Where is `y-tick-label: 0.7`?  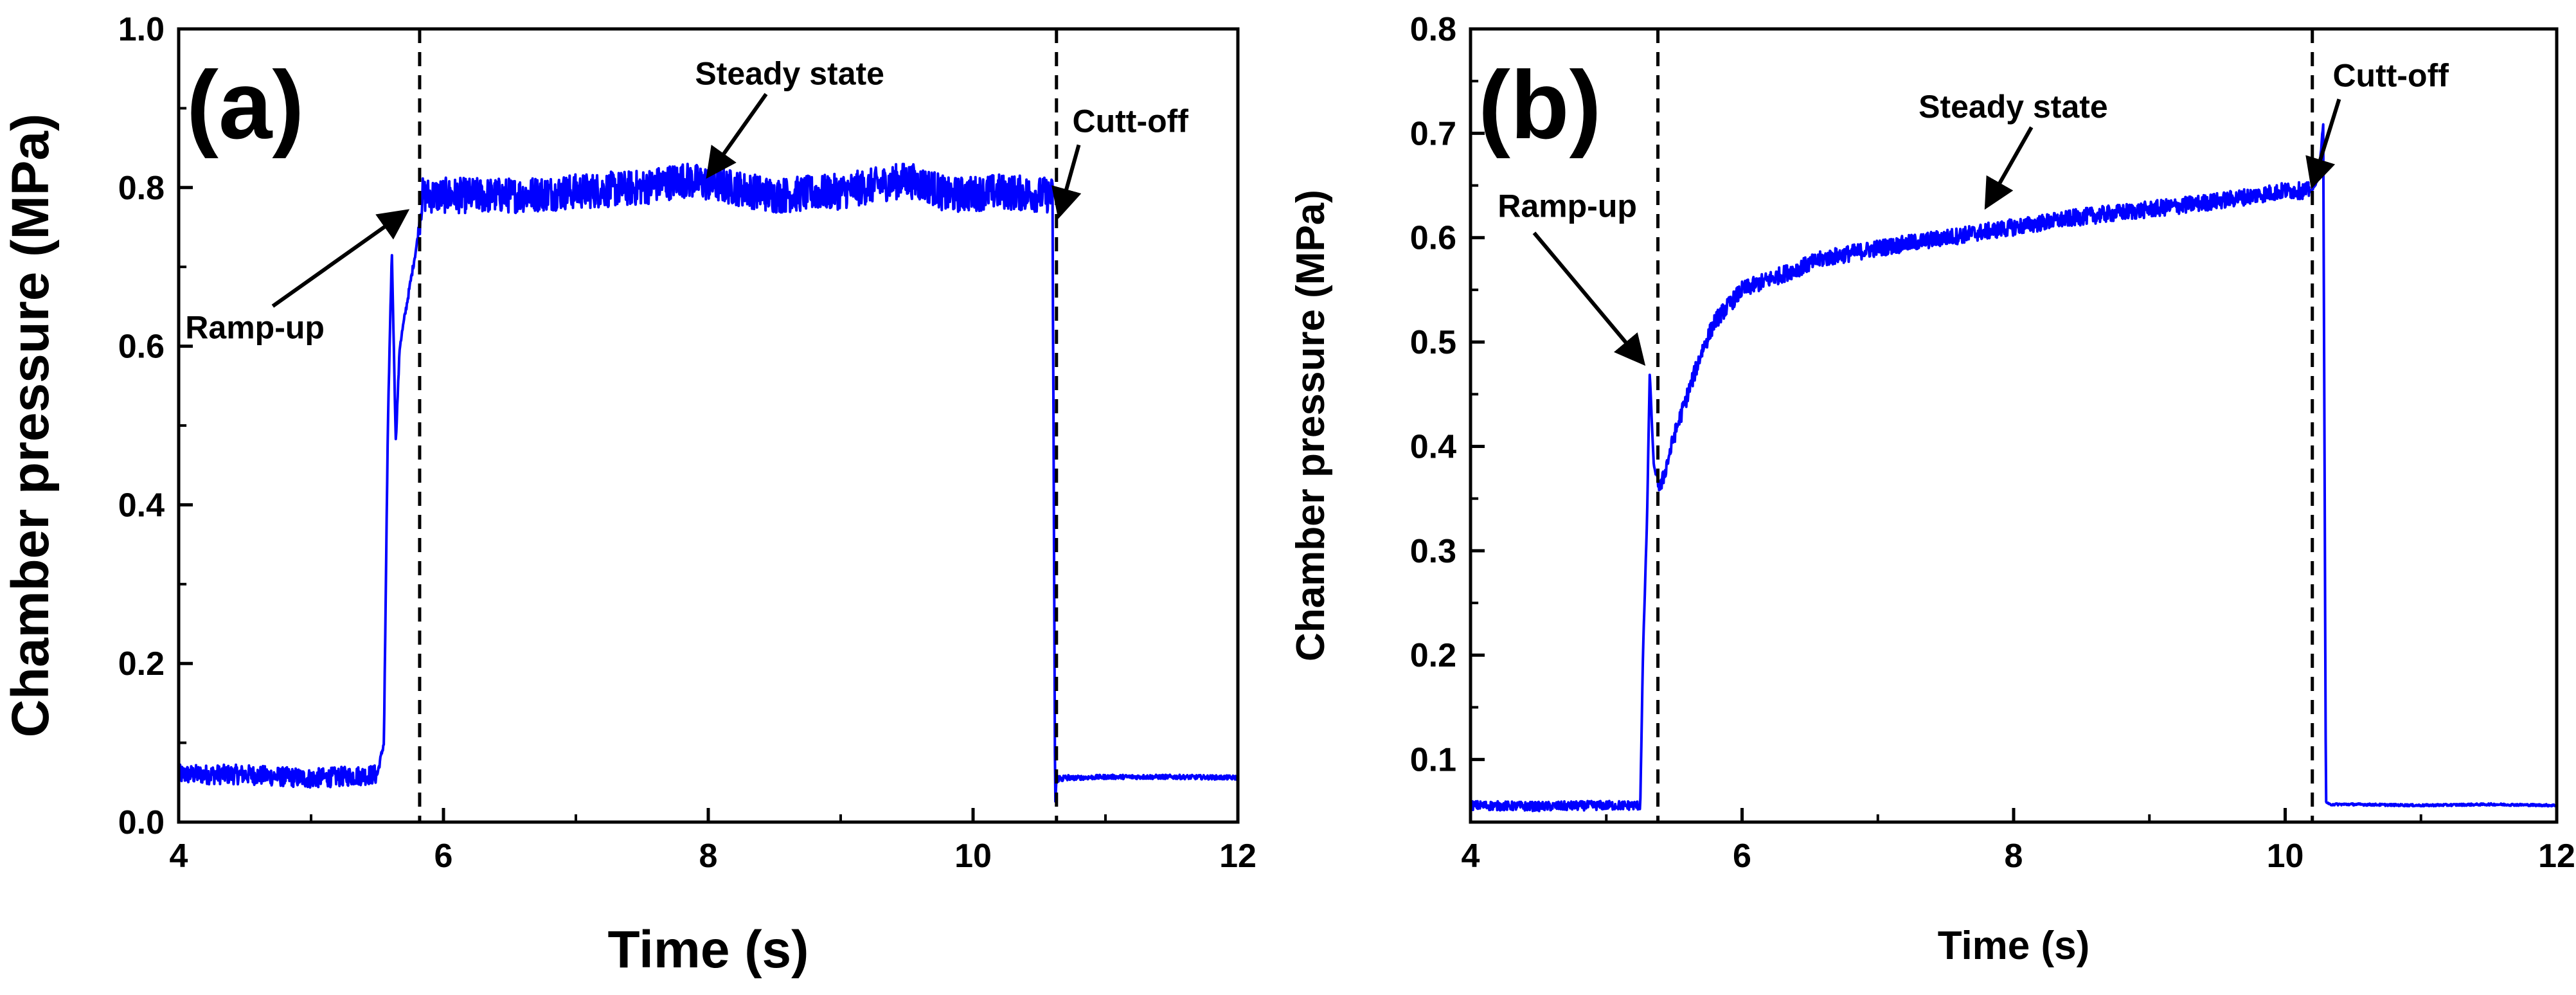
y-tick-label: 0.7 is located at coordinates (1433, 133).